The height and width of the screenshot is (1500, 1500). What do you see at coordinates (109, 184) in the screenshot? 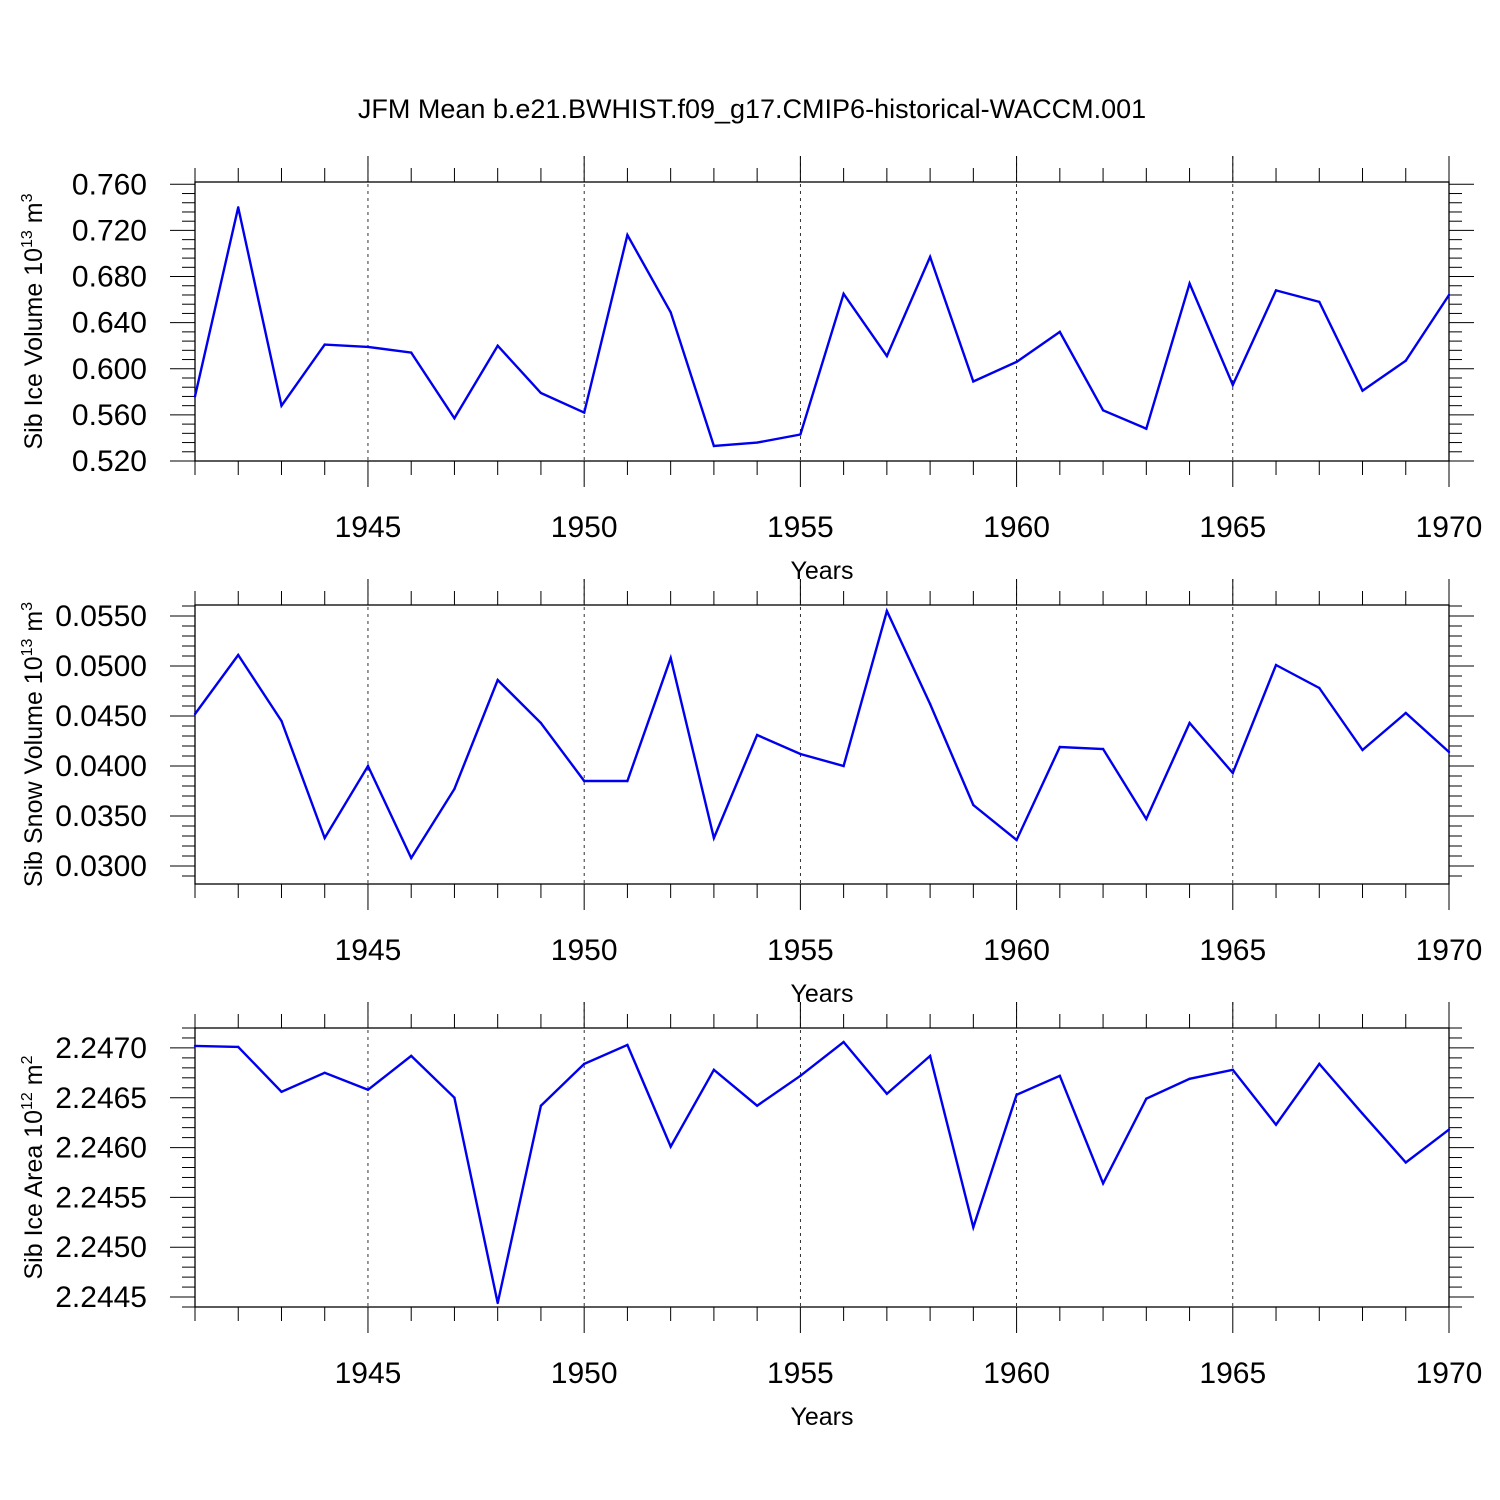
I see `y-tick-label: 0.760` at bounding box center [109, 184].